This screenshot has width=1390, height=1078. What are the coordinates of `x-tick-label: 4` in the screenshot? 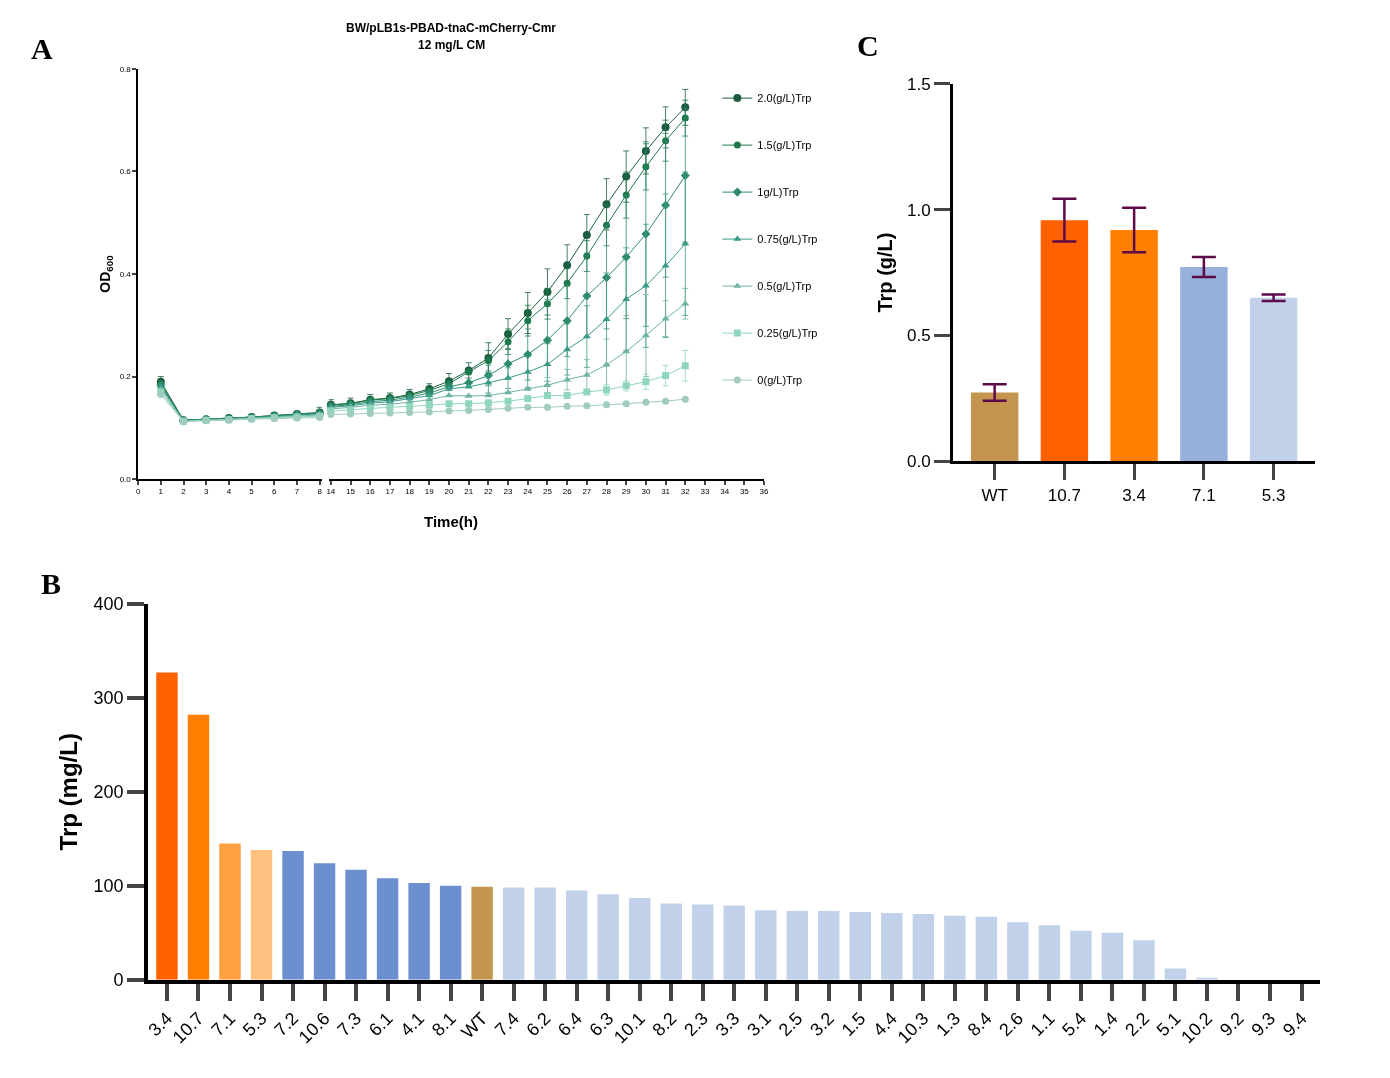 It's located at (229, 492).